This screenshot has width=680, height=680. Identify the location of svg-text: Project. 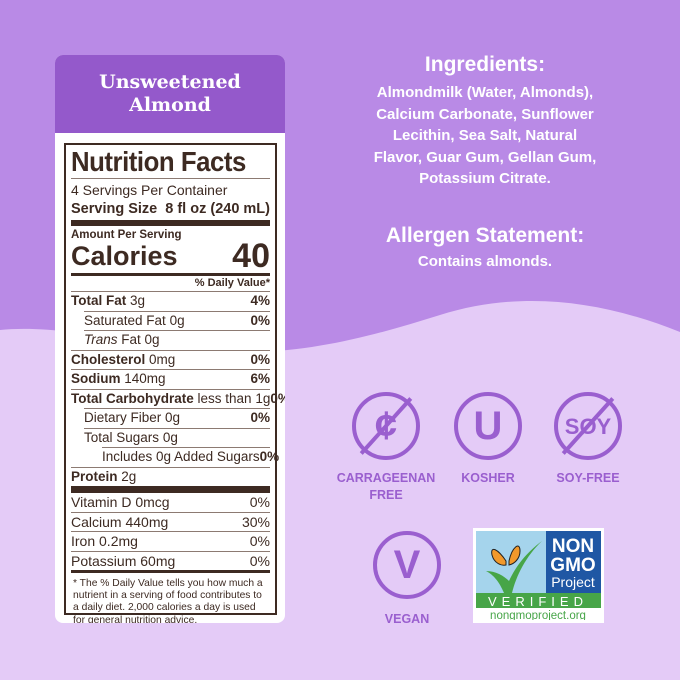
(573, 582).